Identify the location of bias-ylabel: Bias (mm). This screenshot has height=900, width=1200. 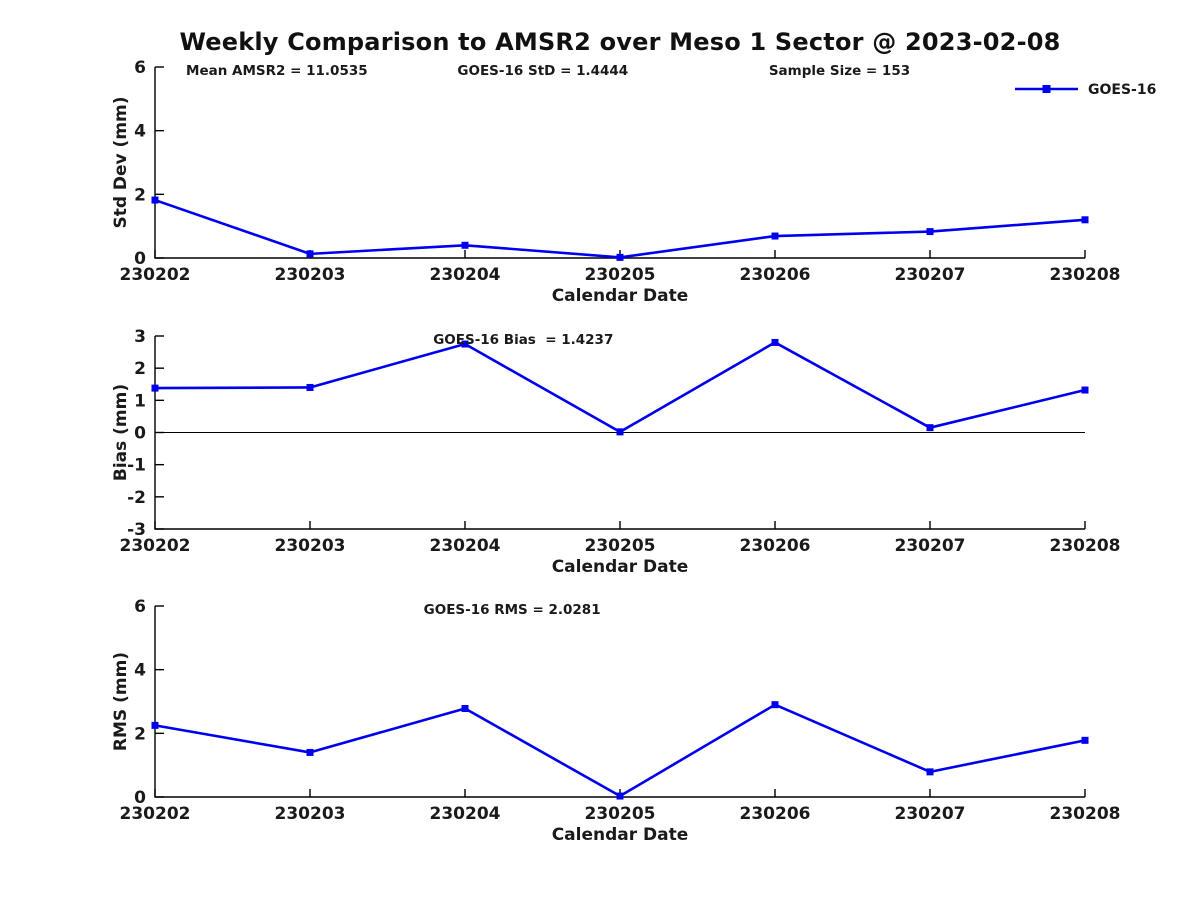
(121, 432).